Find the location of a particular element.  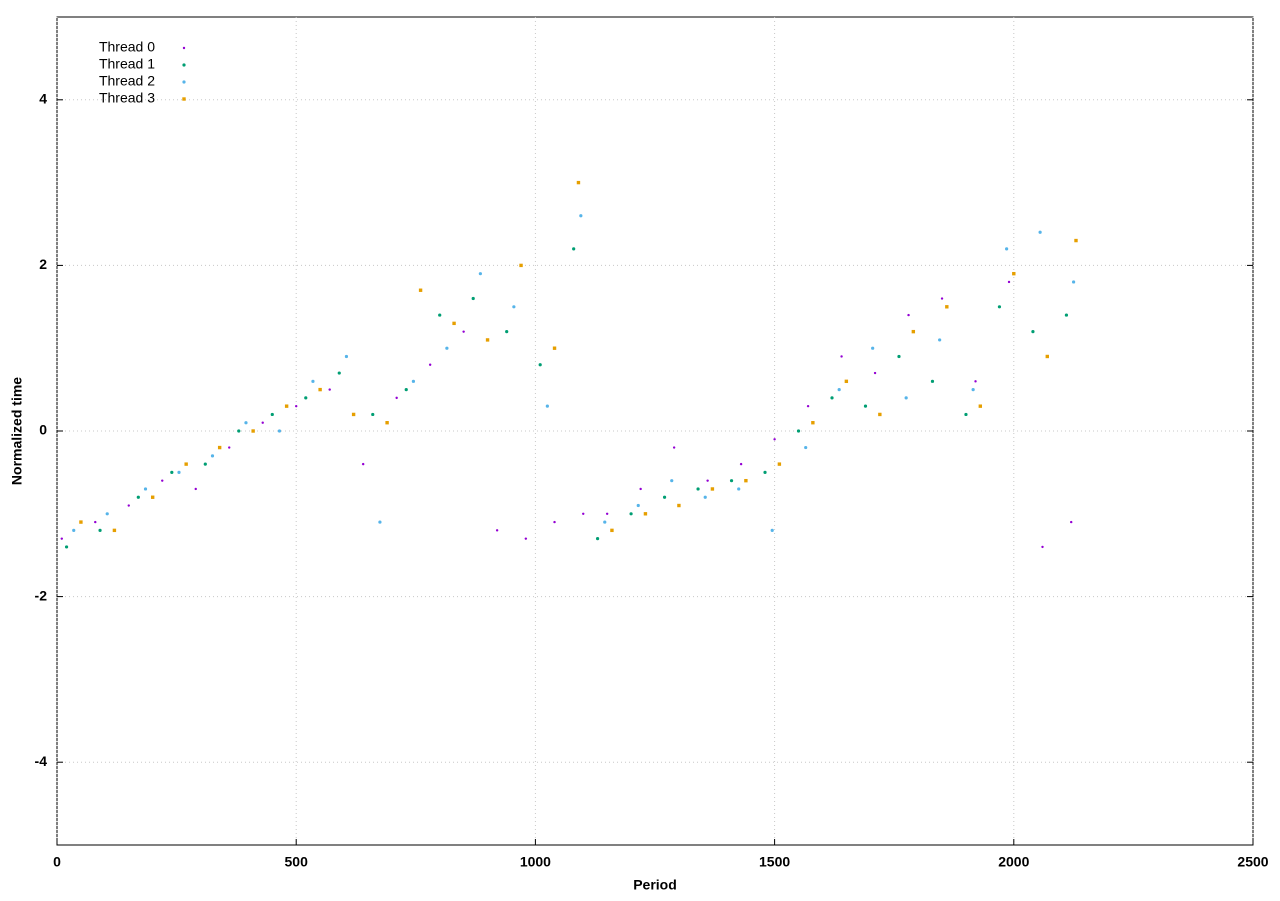

y-tick-label: 0 is located at coordinates (43, 430).